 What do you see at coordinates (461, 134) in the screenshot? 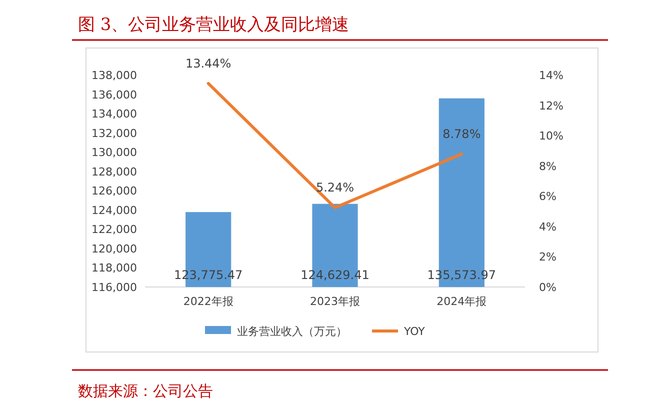
I see `data-label: 8.78%` at bounding box center [461, 134].